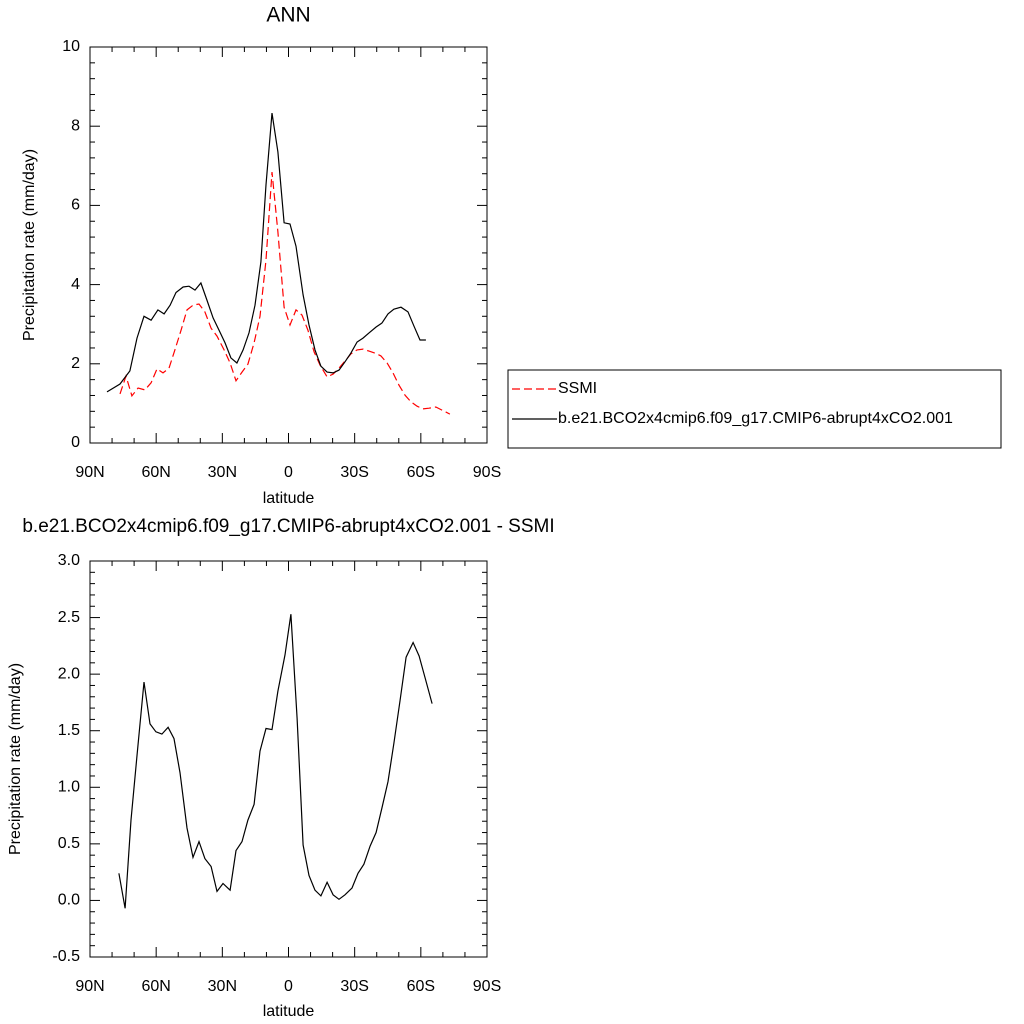  Describe the element at coordinates (75, 363) in the screenshot. I see `y-tick-label: 2` at that location.